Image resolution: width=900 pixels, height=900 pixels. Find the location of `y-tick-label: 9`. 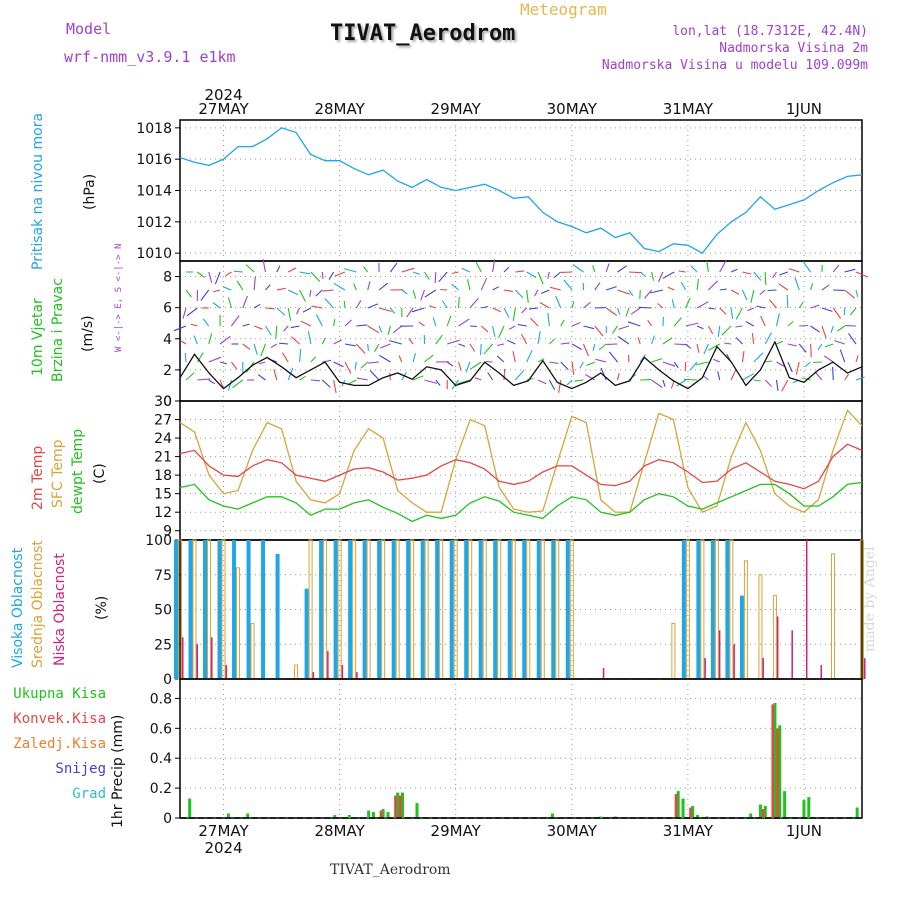

y-tick-label: 9 is located at coordinates (167, 532).